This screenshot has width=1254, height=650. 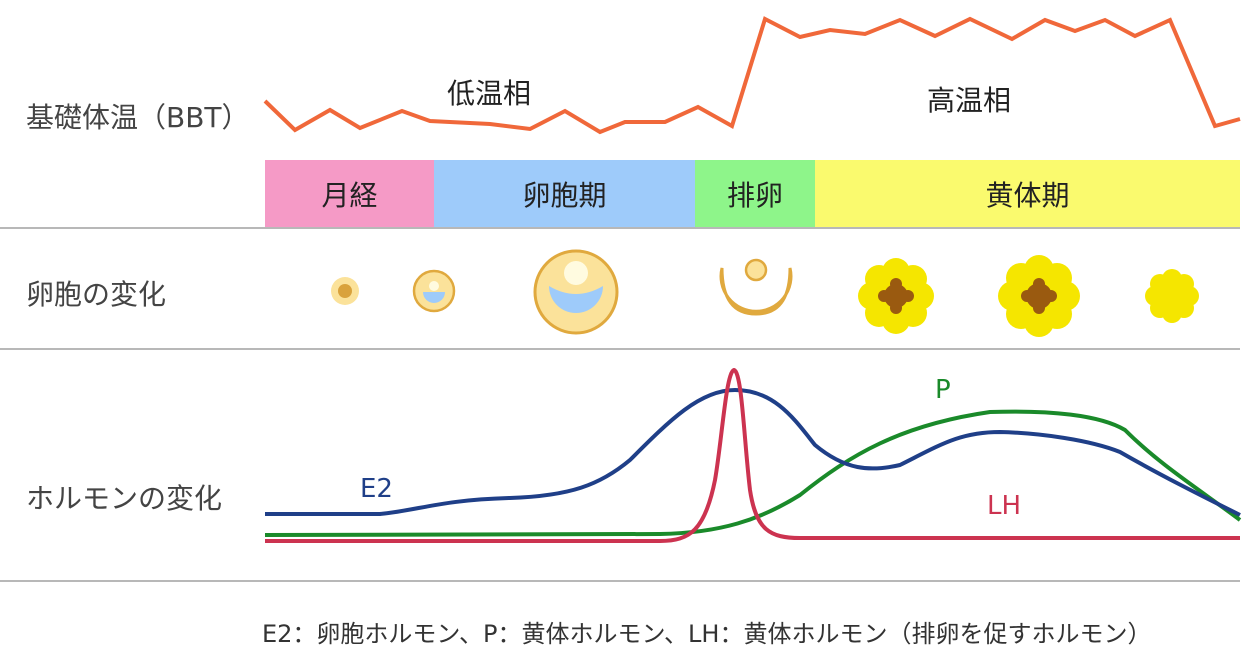 What do you see at coordinates (349, 193) in the screenshot?
I see `phase-menstruation: 月経` at bounding box center [349, 193].